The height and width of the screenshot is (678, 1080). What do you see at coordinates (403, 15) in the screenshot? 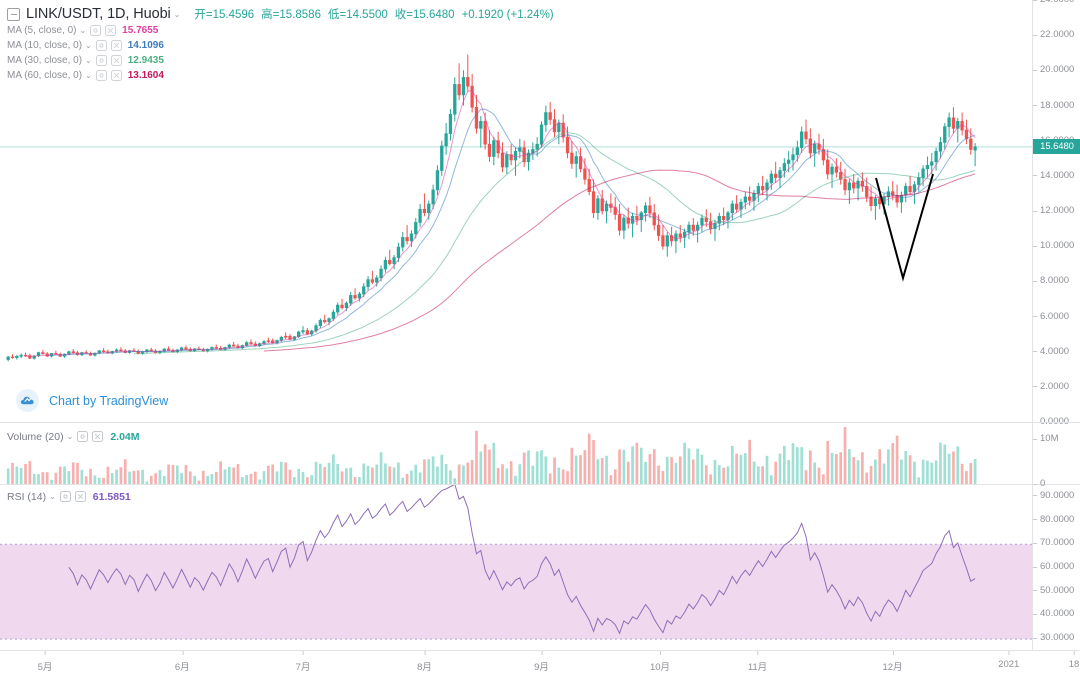
I see `close-label: 收=` at bounding box center [403, 15].